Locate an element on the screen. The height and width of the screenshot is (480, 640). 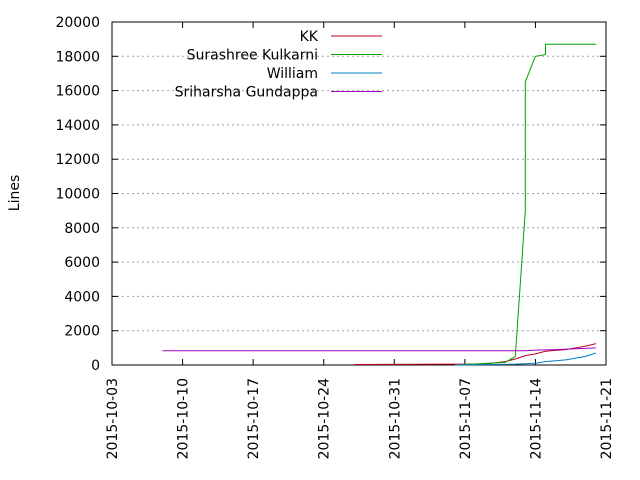
y-tick-label: 6000 is located at coordinates (82, 263).